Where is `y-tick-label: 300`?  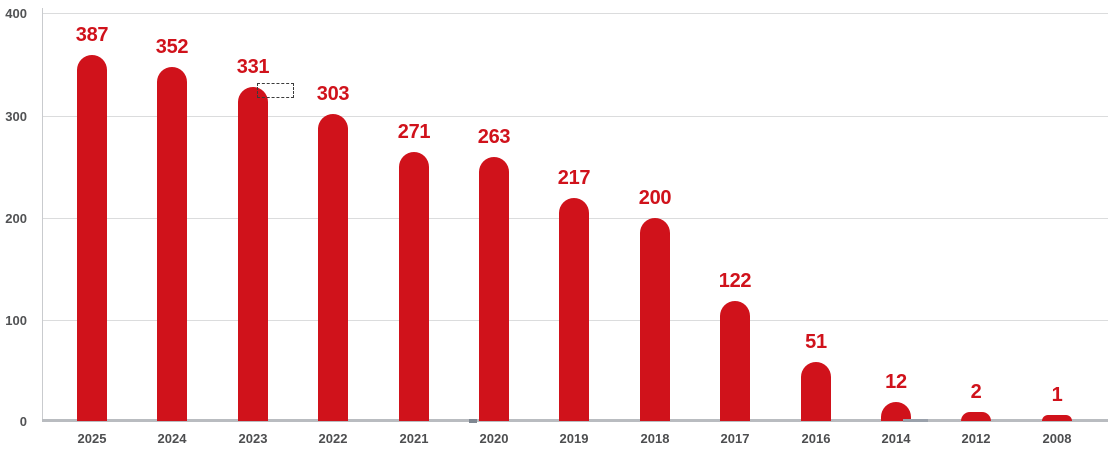
y-tick-label: 300 is located at coordinates (16, 116).